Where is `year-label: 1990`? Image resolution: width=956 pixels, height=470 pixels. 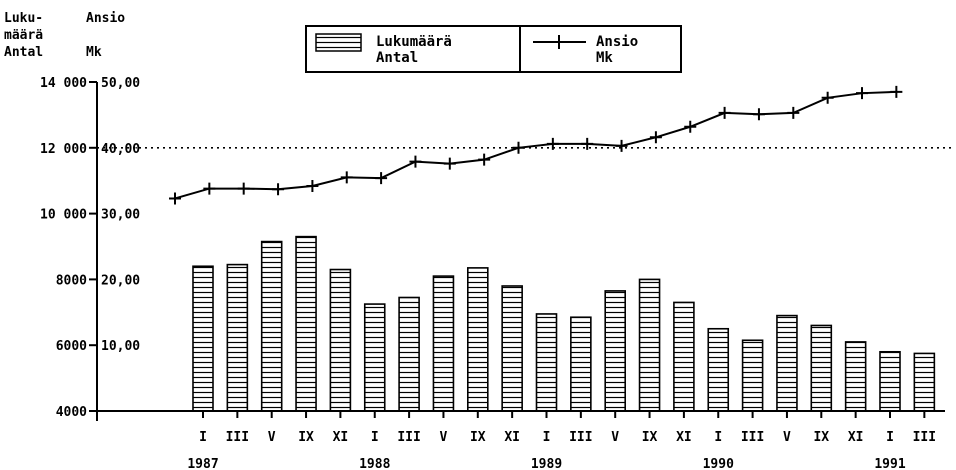 year-label: 1990 is located at coordinates (718, 463).